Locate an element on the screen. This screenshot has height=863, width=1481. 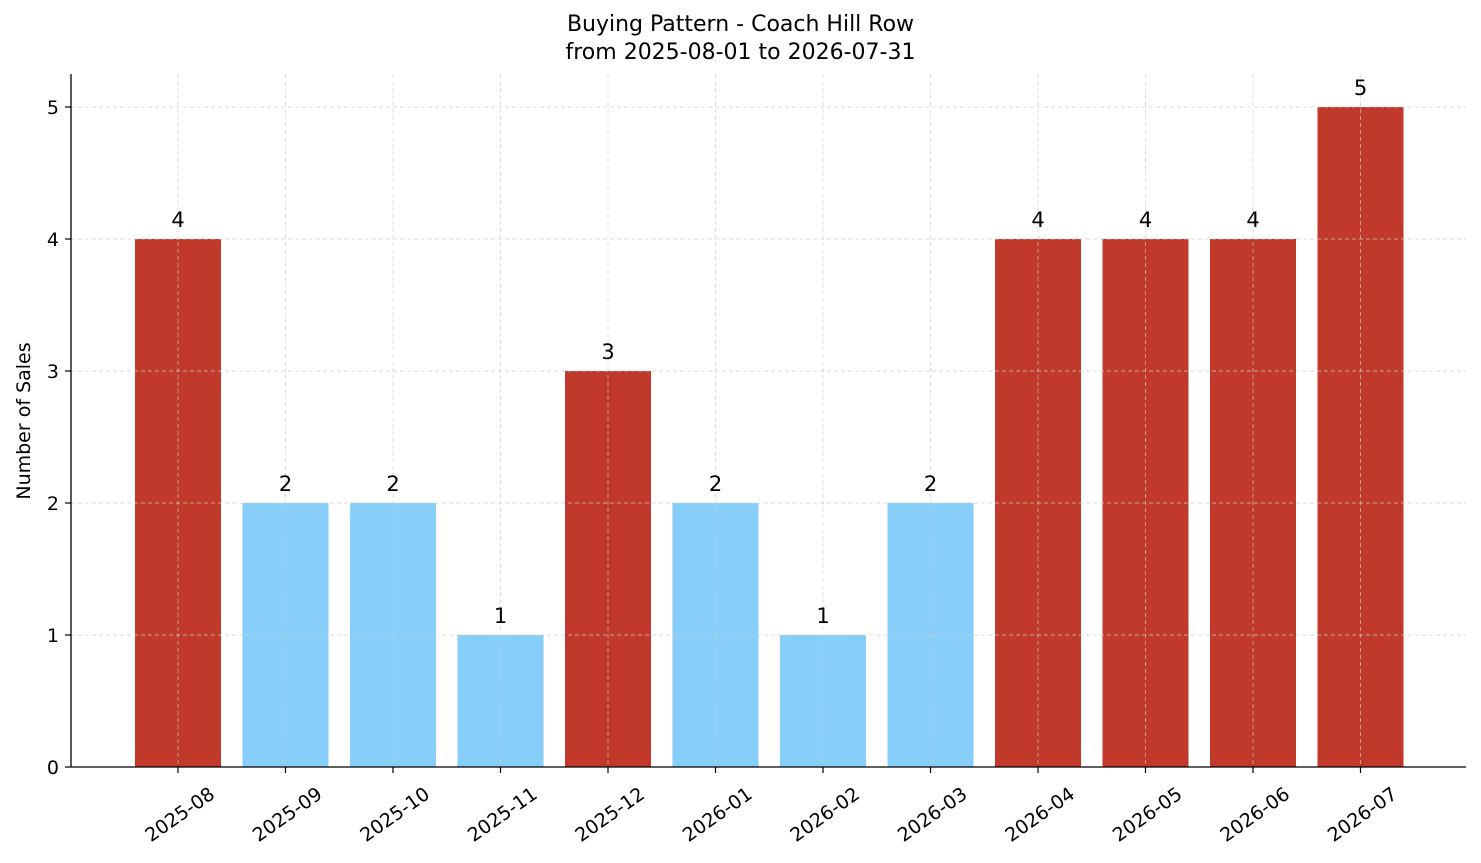
x-tick-label: 2025-11 is located at coordinates (503, 815).